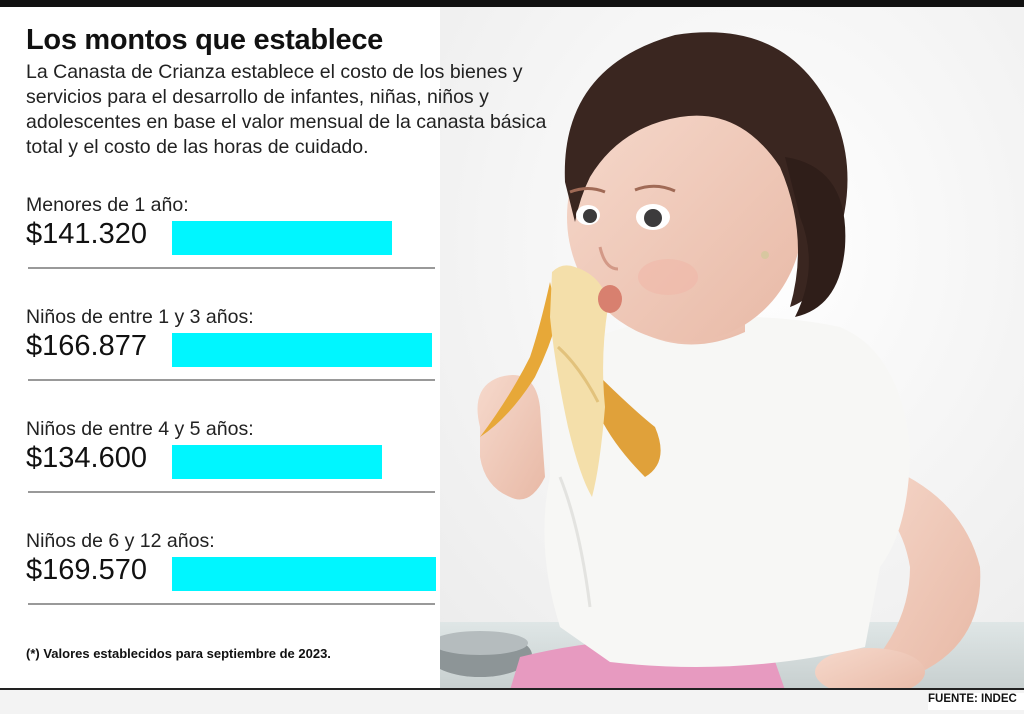 The height and width of the screenshot is (714, 1024). What do you see at coordinates (976, 701) in the screenshot?
I see `source-credit: FUENTE: INDEC` at bounding box center [976, 701].